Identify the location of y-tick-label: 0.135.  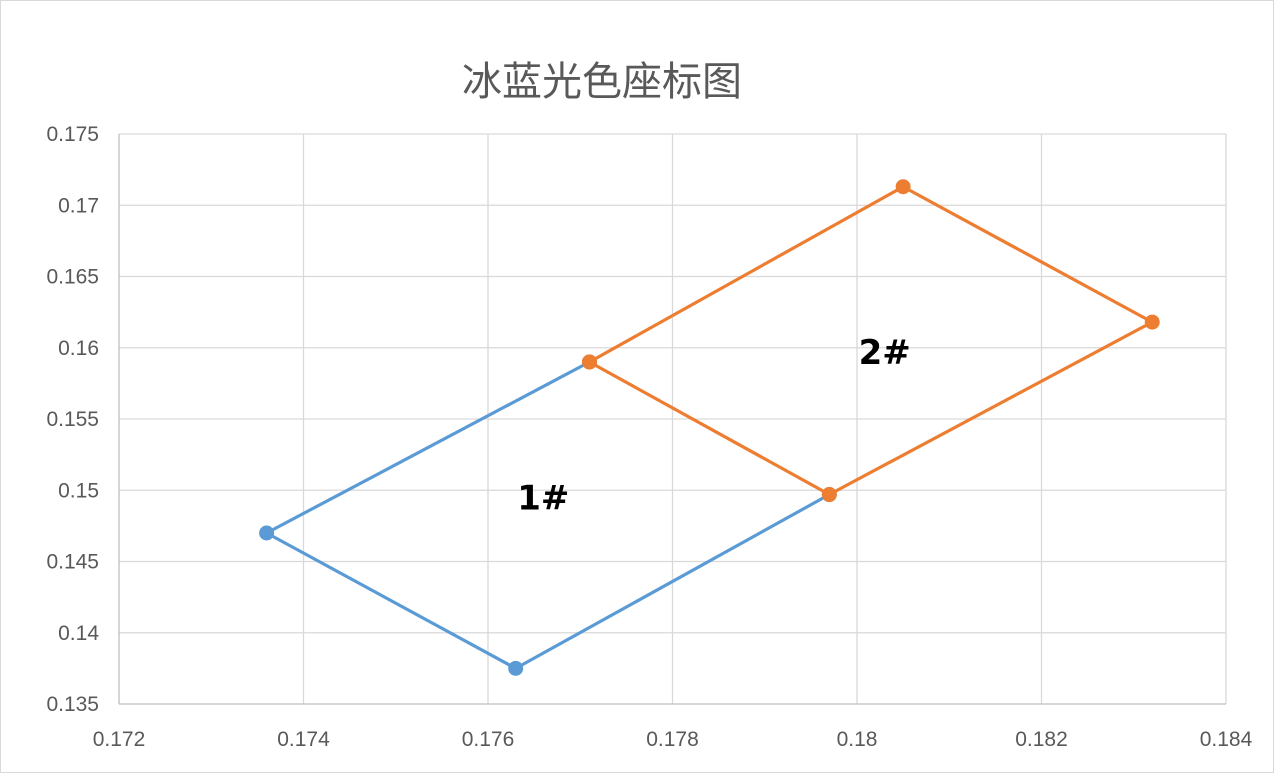
(72, 704).